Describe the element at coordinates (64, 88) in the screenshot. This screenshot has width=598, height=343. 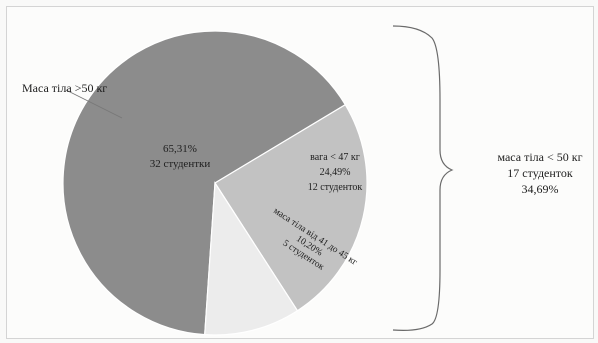
I see `callout-label: Маса тіла >50 кг` at that location.